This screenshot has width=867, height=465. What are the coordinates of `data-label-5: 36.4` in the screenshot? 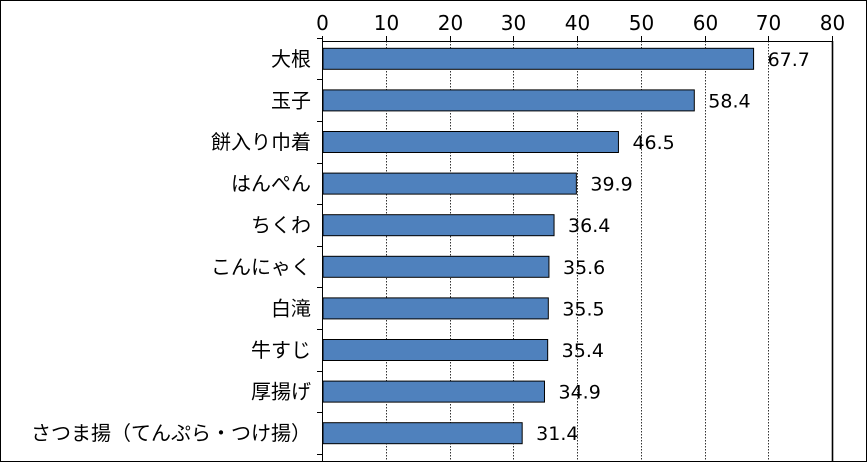 It's located at (589, 226).